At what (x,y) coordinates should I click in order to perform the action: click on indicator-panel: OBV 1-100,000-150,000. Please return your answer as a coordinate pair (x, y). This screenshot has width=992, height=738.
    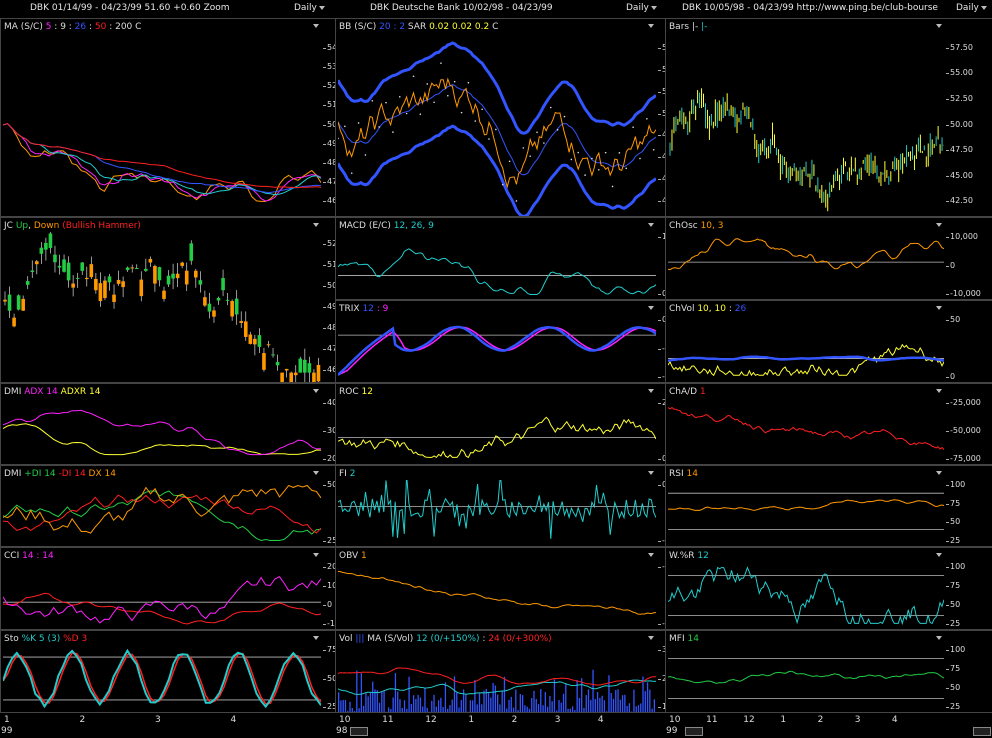
    Looking at the image, I should click on (521, 588).